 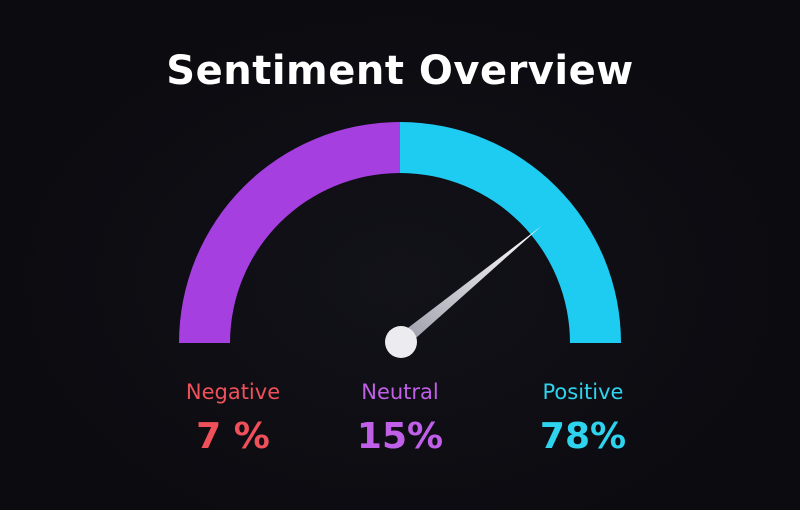 I want to click on legend-negative: Negative 7 %, so click(x=233, y=418).